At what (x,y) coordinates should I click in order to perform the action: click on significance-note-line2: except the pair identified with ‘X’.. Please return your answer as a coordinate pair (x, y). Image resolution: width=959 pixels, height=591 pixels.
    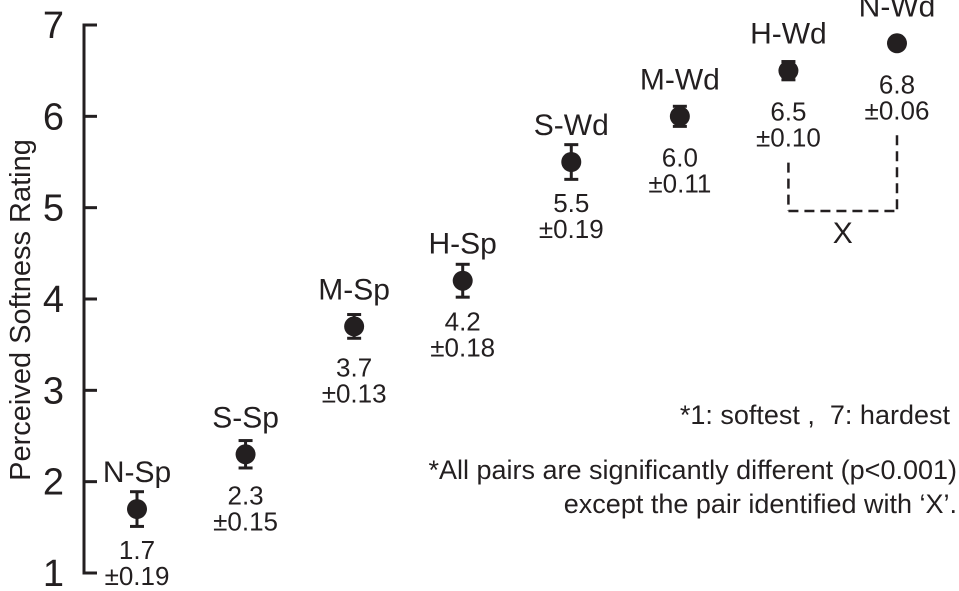
    Looking at the image, I should click on (760, 504).